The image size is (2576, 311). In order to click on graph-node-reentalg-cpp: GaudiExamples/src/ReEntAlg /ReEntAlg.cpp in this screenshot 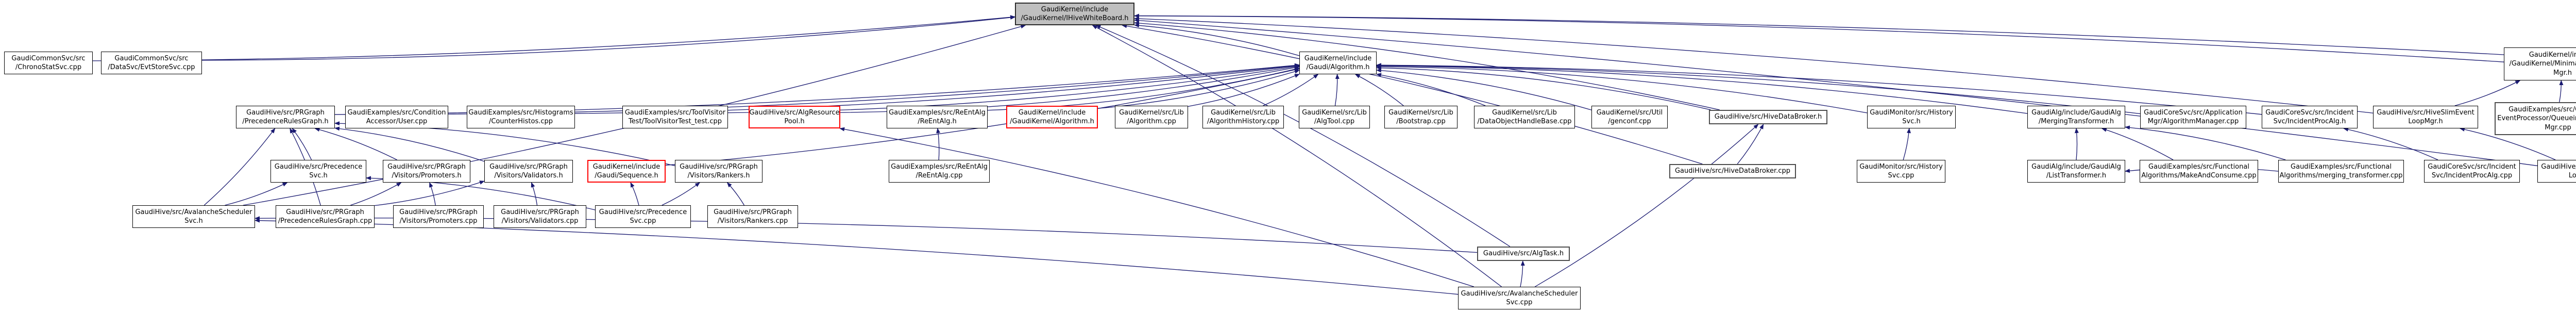, I will do `click(939, 171)`.